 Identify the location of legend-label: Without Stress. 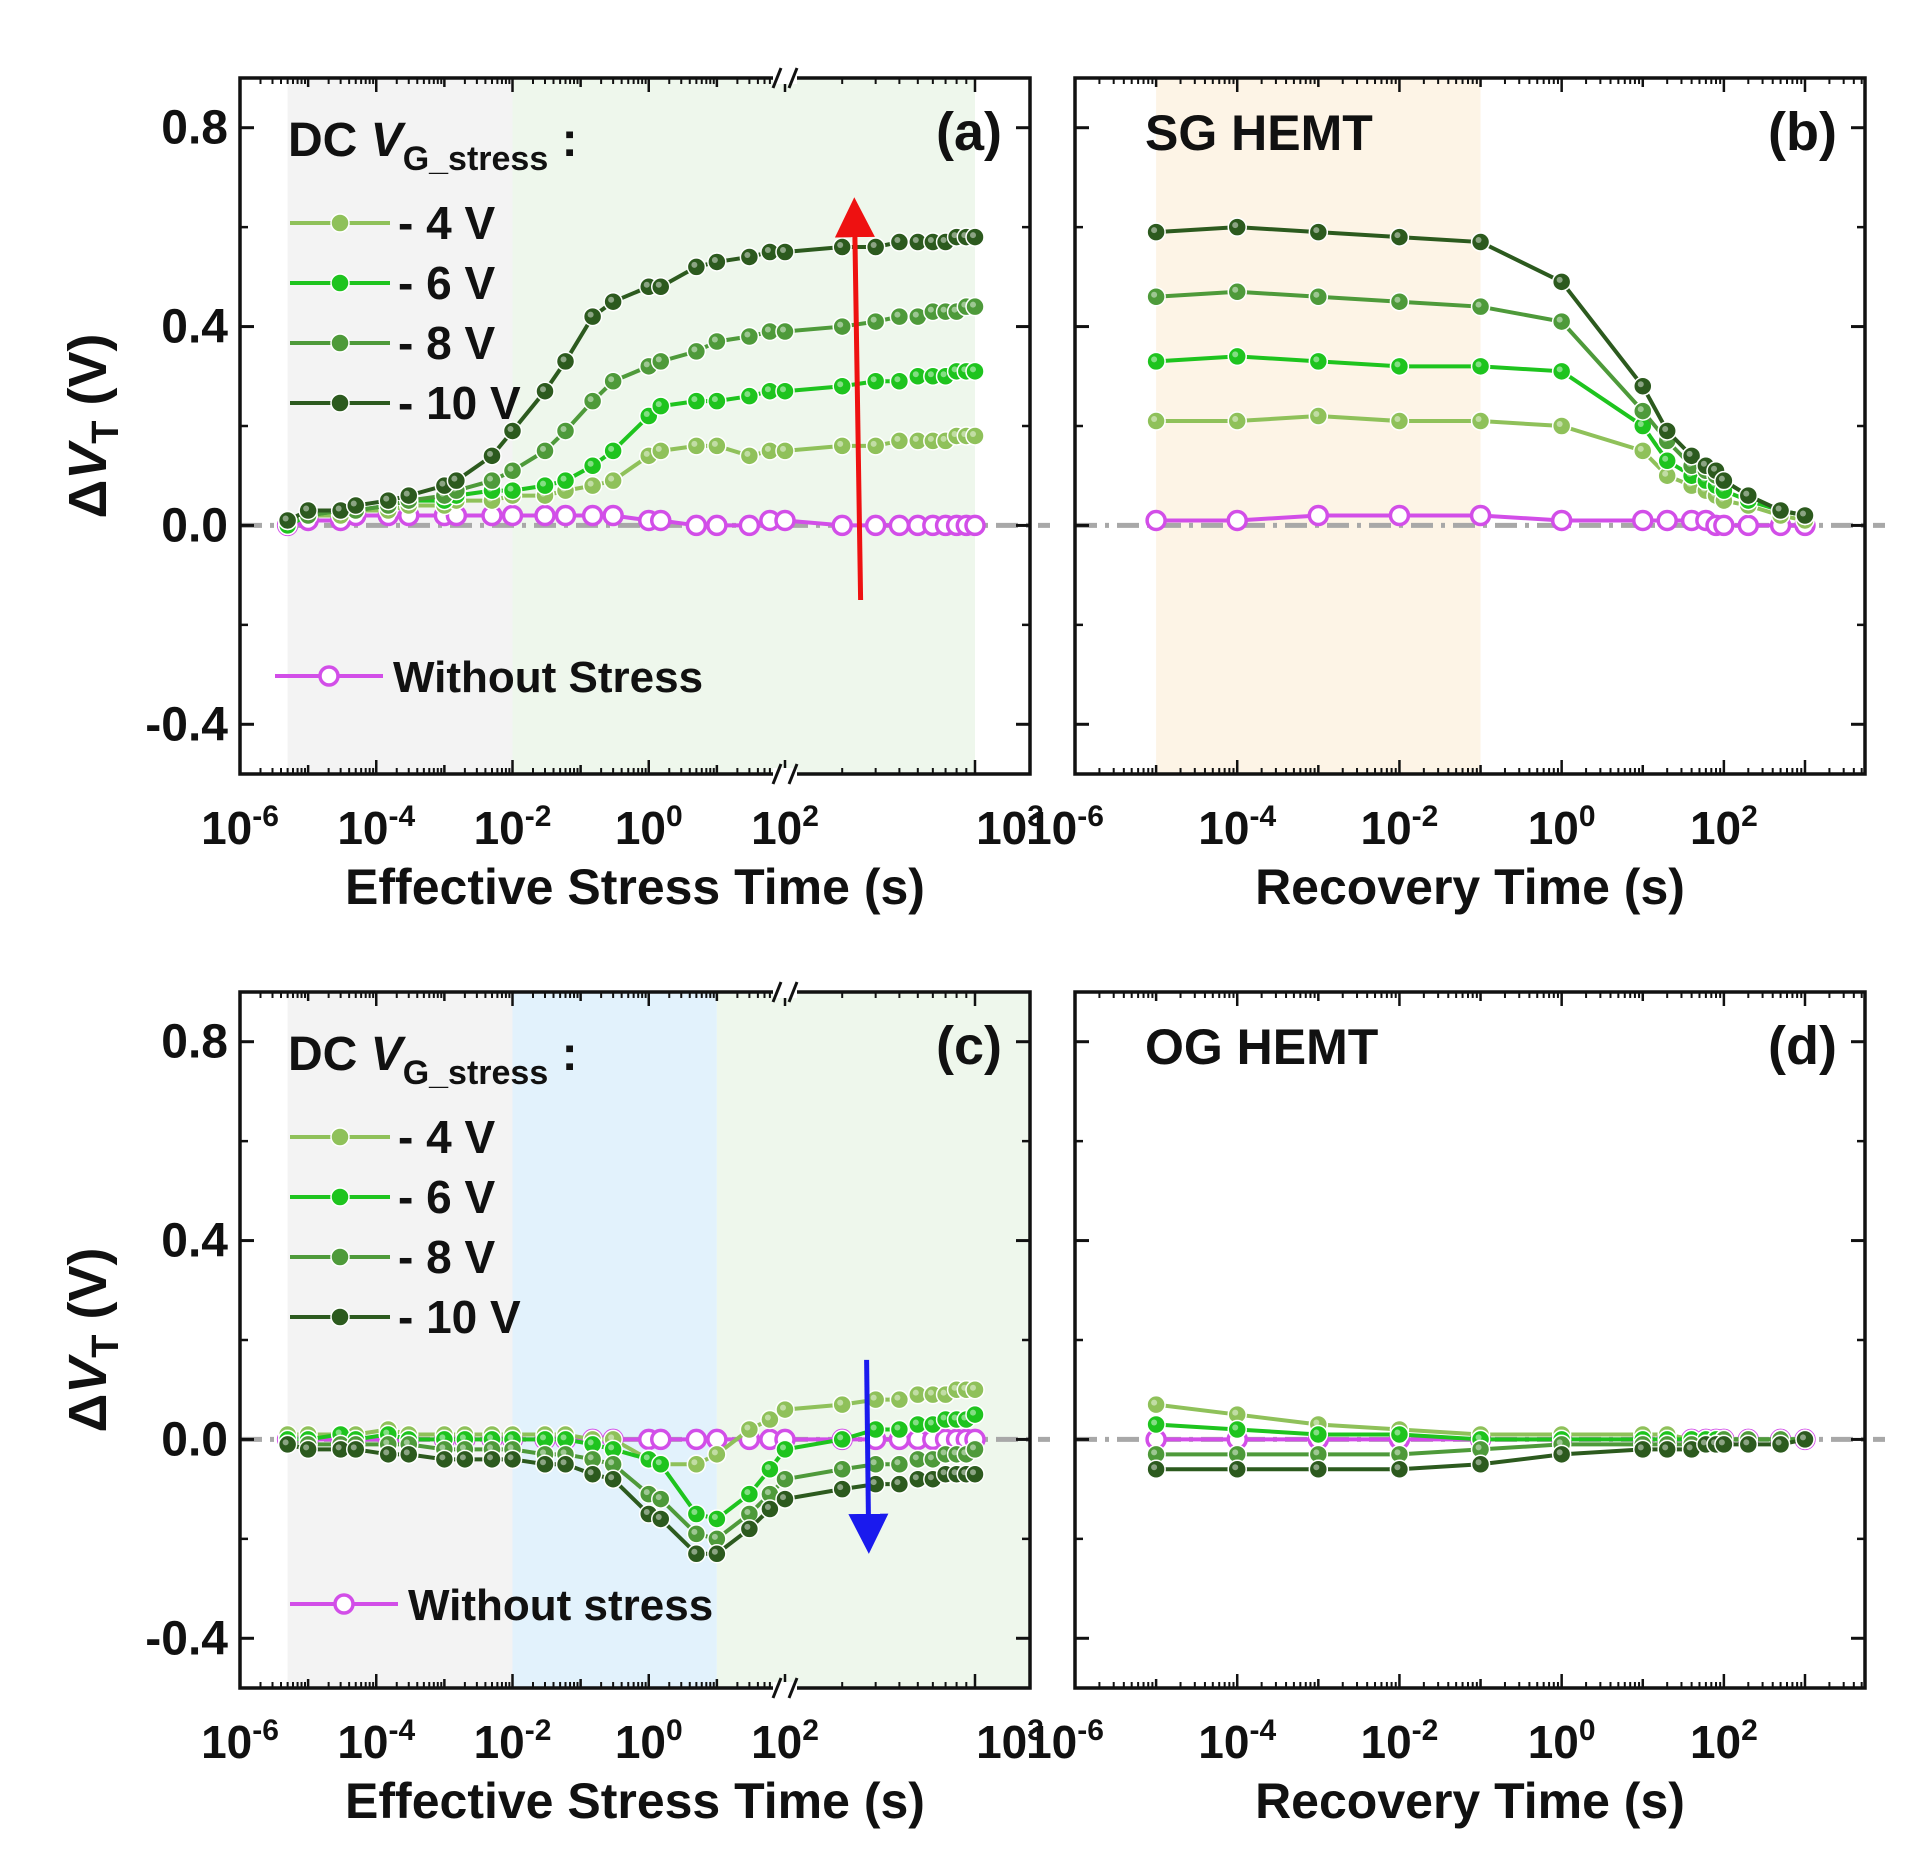
(548, 677).